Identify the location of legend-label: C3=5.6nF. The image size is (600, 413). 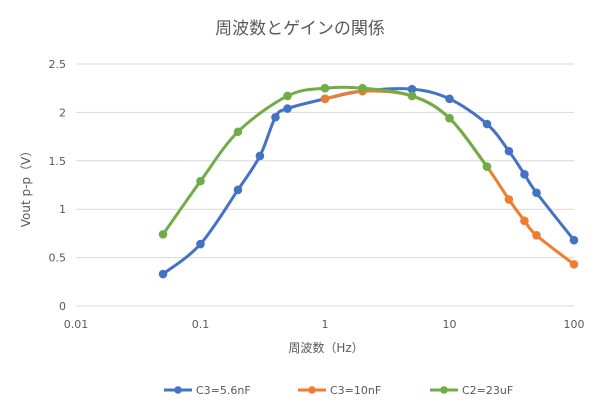
(223, 390).